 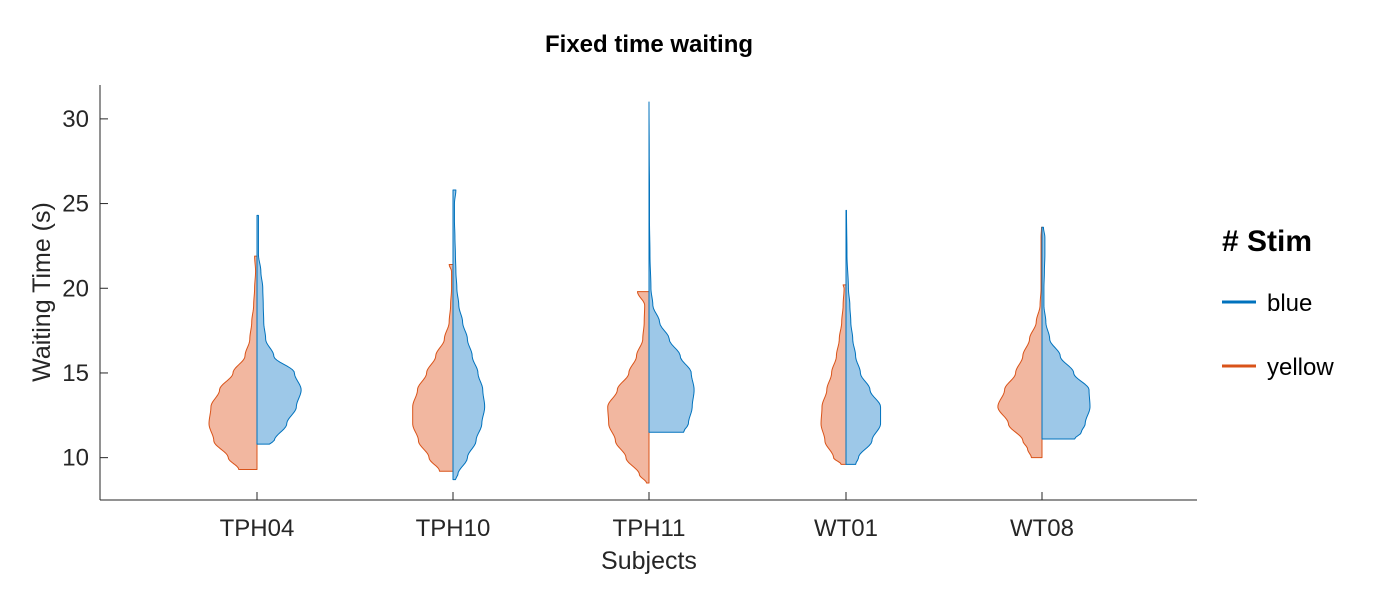 What do you see at coordinates (279, 329) in the screenshot?
I see `violin-blue-tph04` at bounding box center [279, 329].